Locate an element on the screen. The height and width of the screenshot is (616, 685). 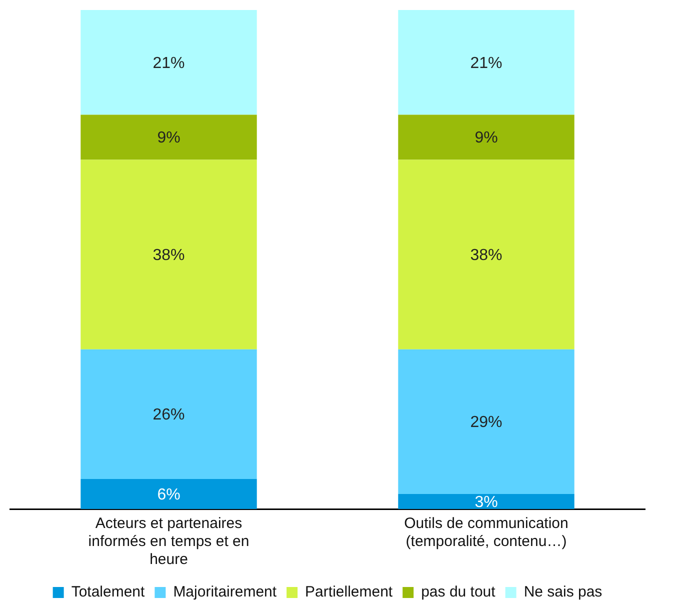
data-label: 26% is located at coordinates (168, 415).